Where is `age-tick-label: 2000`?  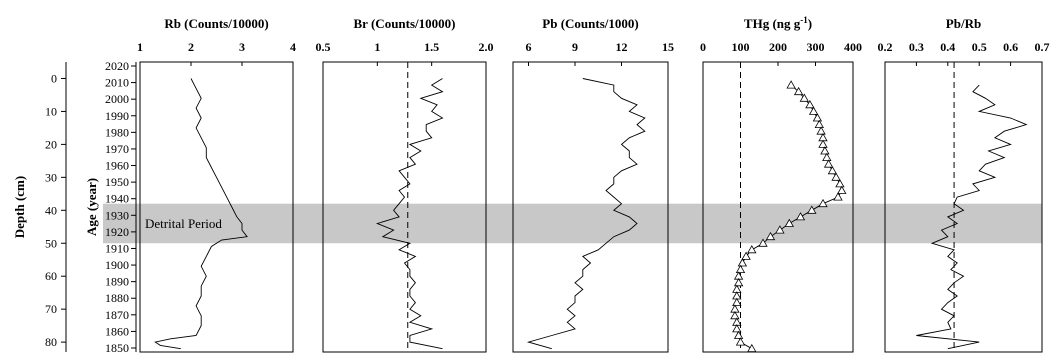
age-tick-label: 2000 is located at coordinates (117, 99).